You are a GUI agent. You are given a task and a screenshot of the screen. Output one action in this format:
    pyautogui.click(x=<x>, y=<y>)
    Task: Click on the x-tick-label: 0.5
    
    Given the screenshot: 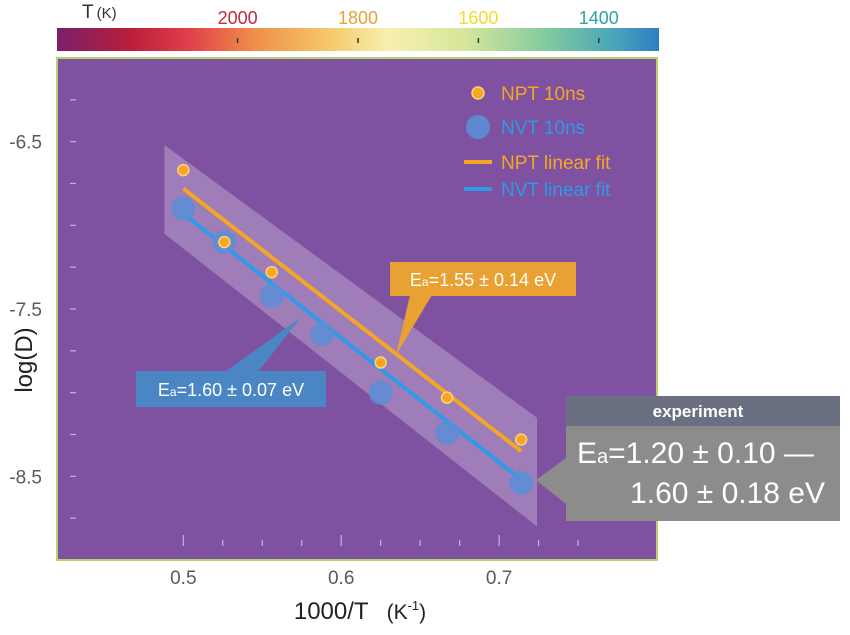 What is the action you would take?
    pyautogui.click(x=183, y=578)
    